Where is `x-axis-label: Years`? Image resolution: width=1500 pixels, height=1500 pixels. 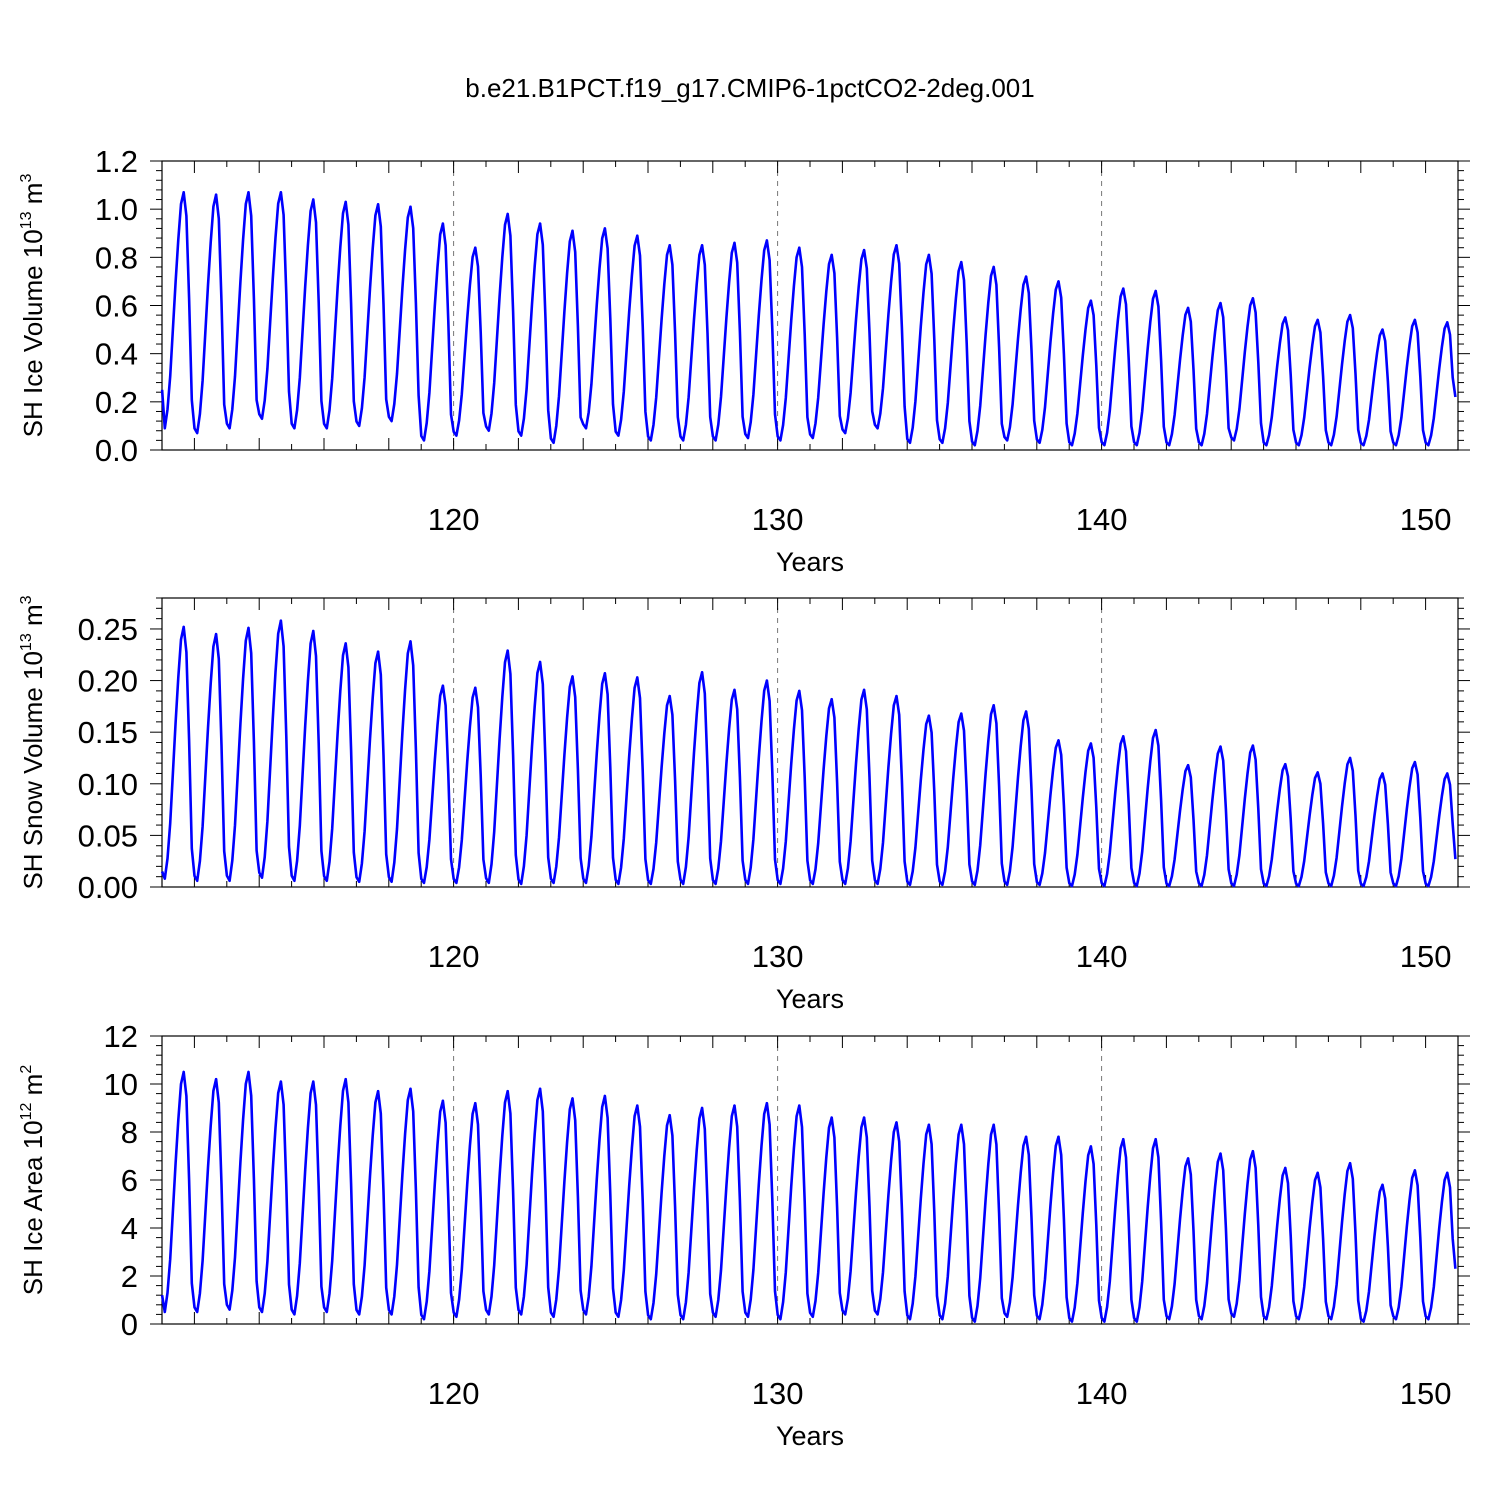
x-axis-label: Years is located at coordinates (810, 1436).